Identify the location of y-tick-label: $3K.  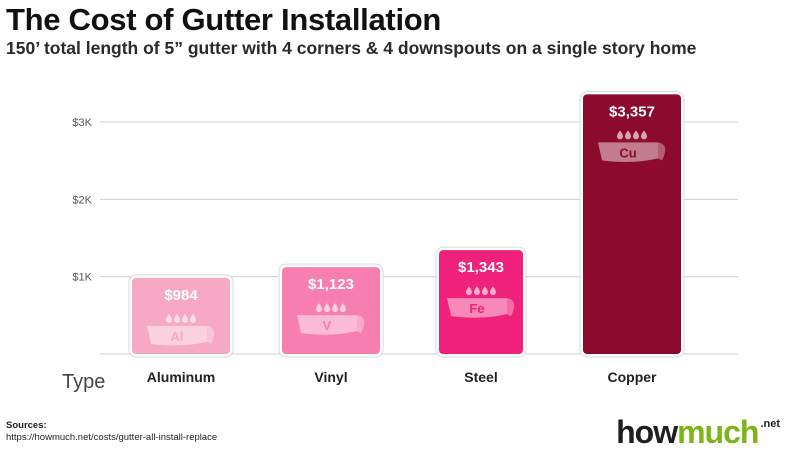
(82, 123).